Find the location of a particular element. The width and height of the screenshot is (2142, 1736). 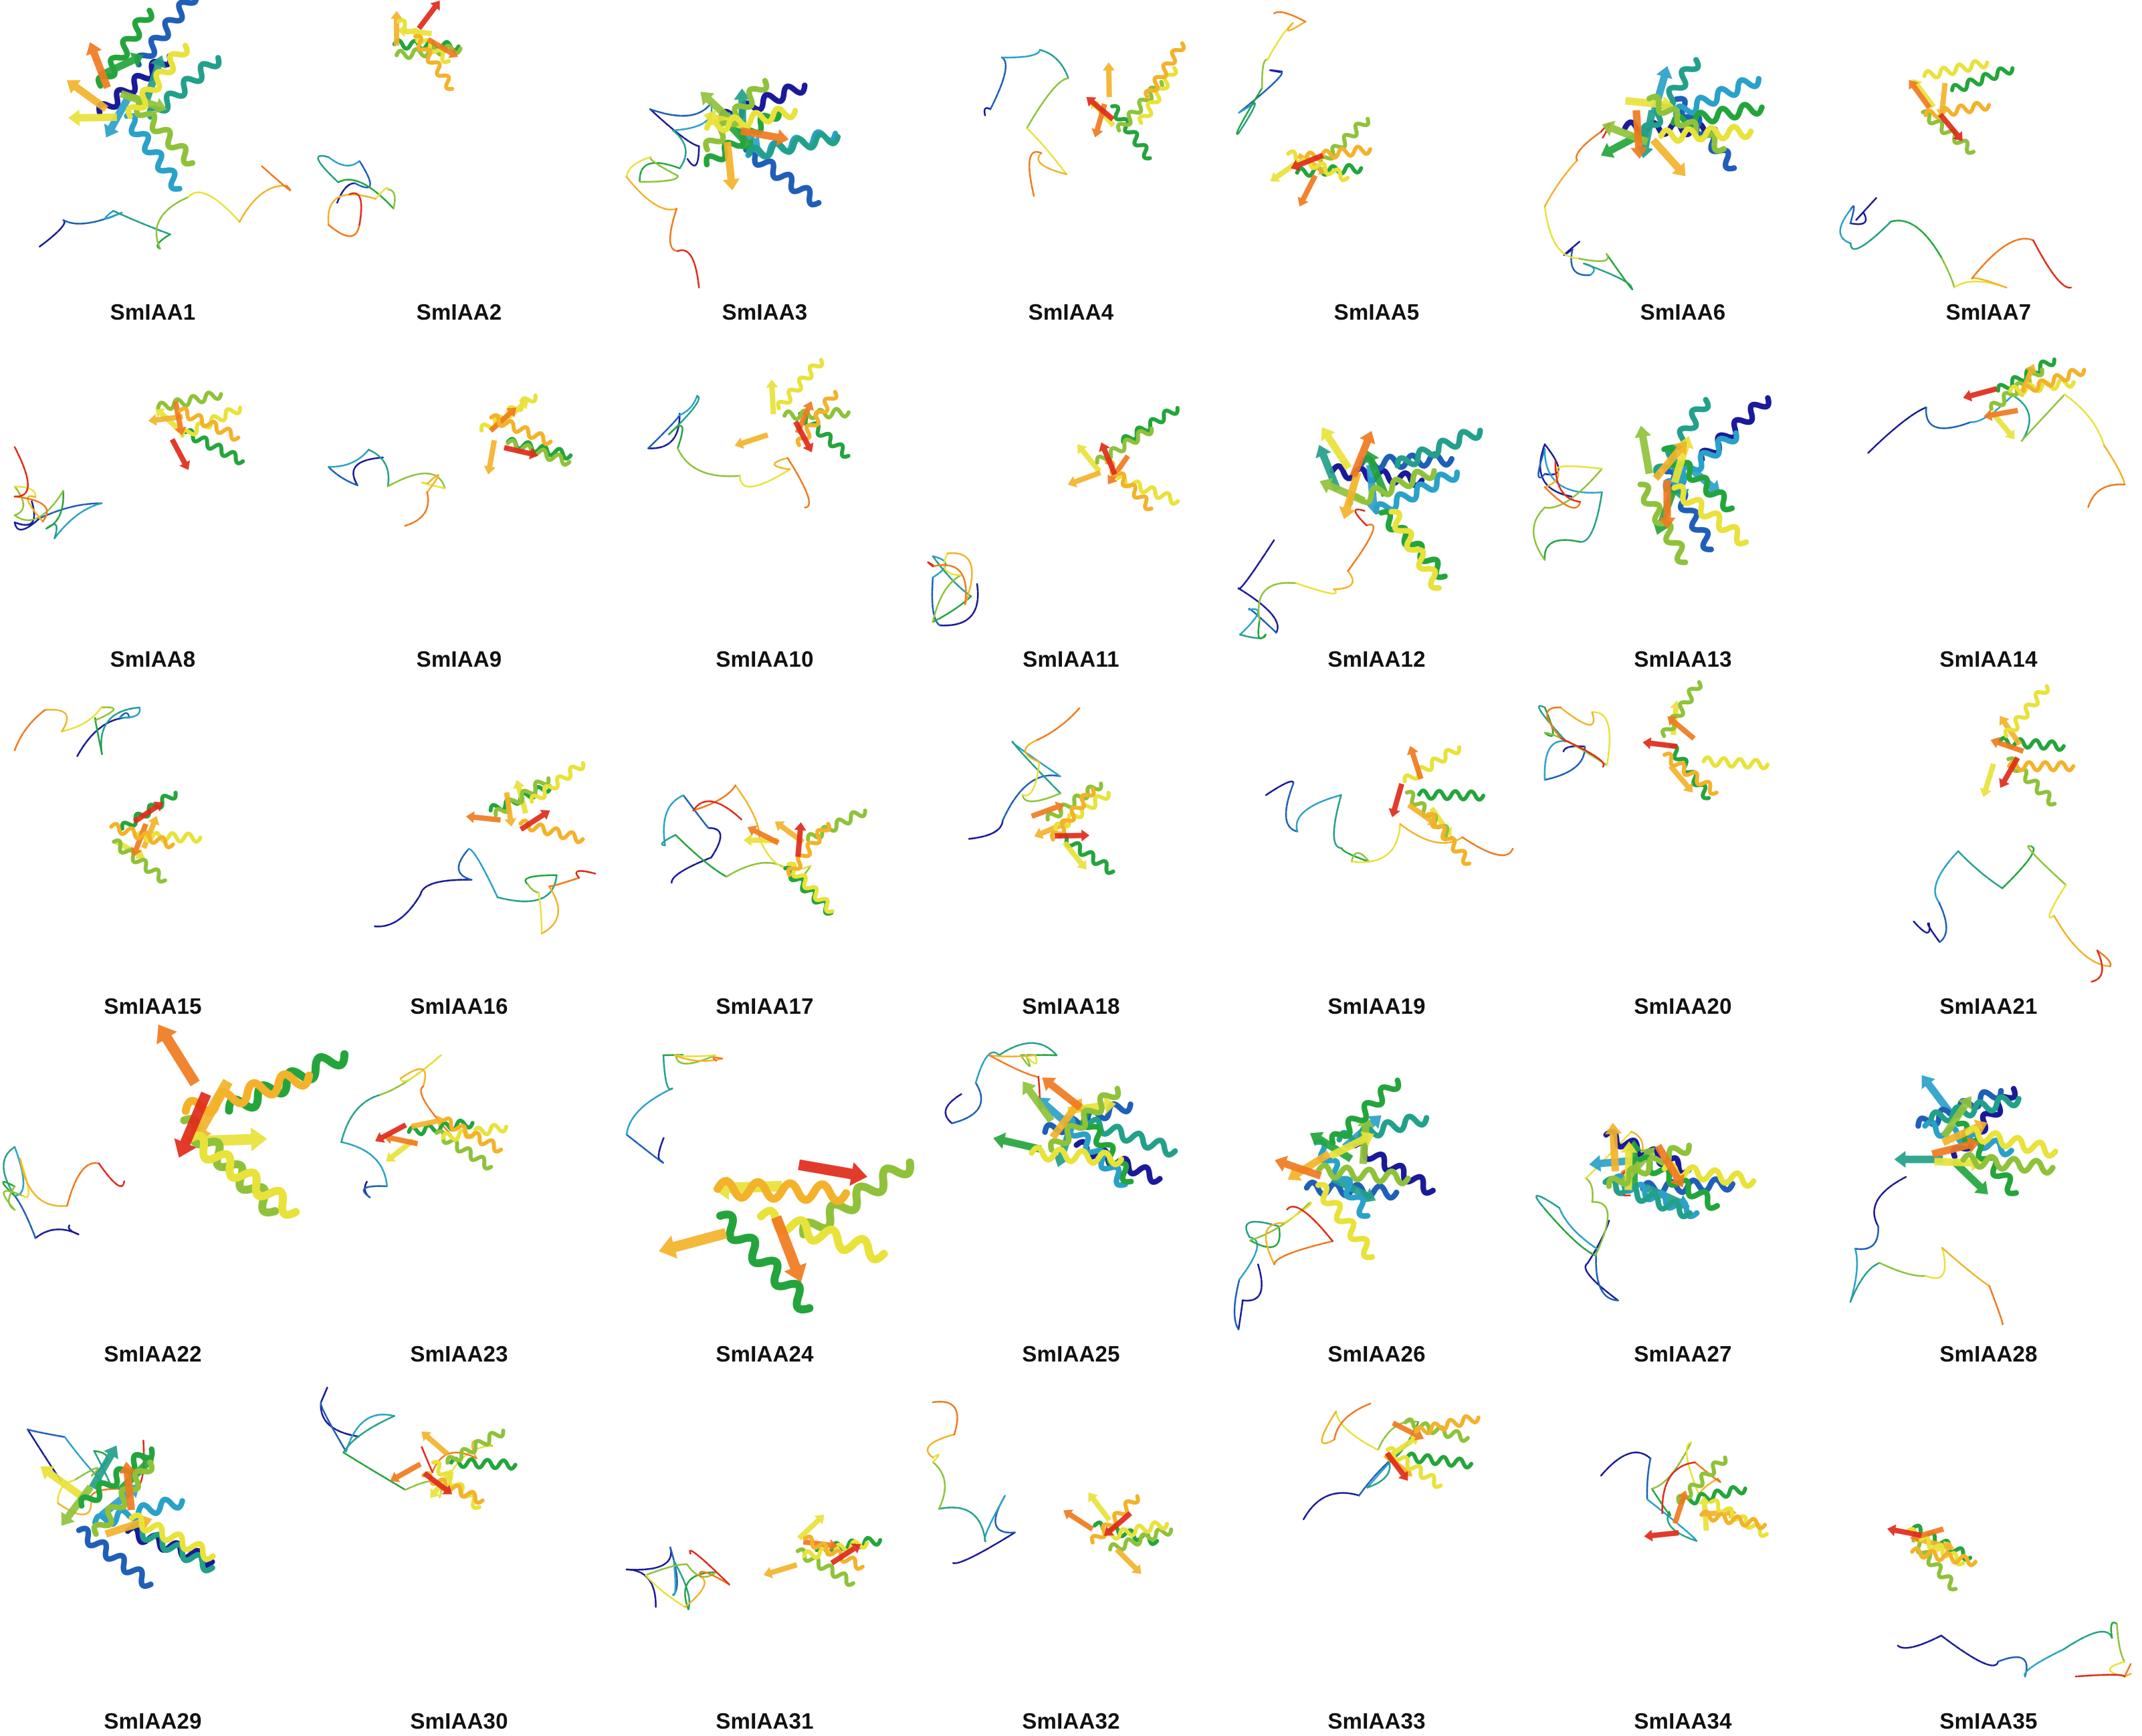

panel-label: SmIAA3 is located at coordinates (765, 312).